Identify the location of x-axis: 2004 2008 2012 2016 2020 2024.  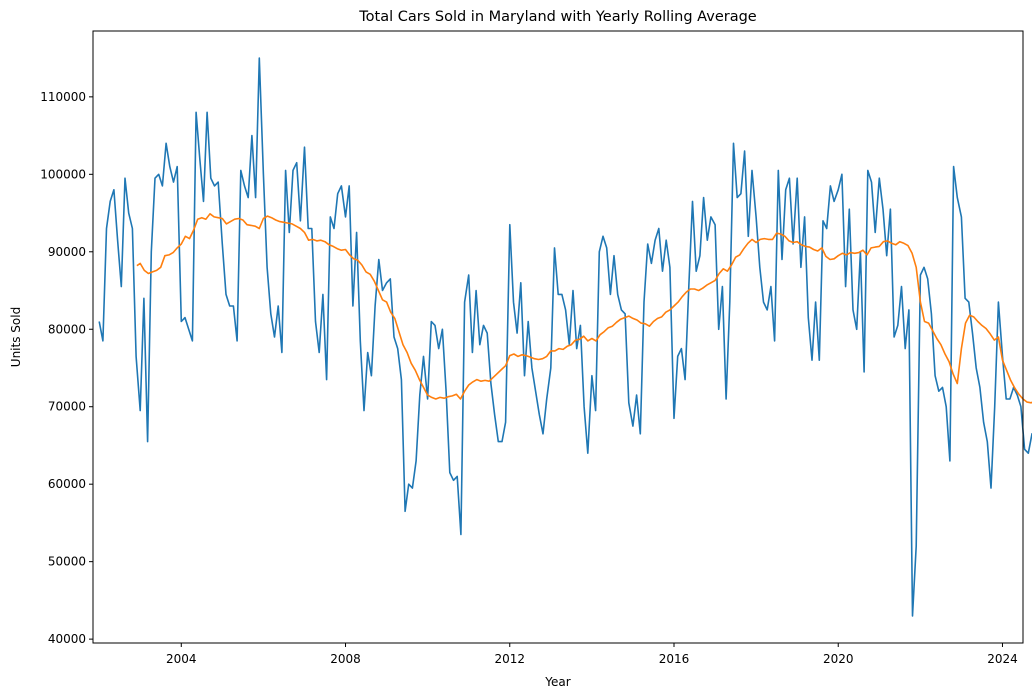
(592, 654).